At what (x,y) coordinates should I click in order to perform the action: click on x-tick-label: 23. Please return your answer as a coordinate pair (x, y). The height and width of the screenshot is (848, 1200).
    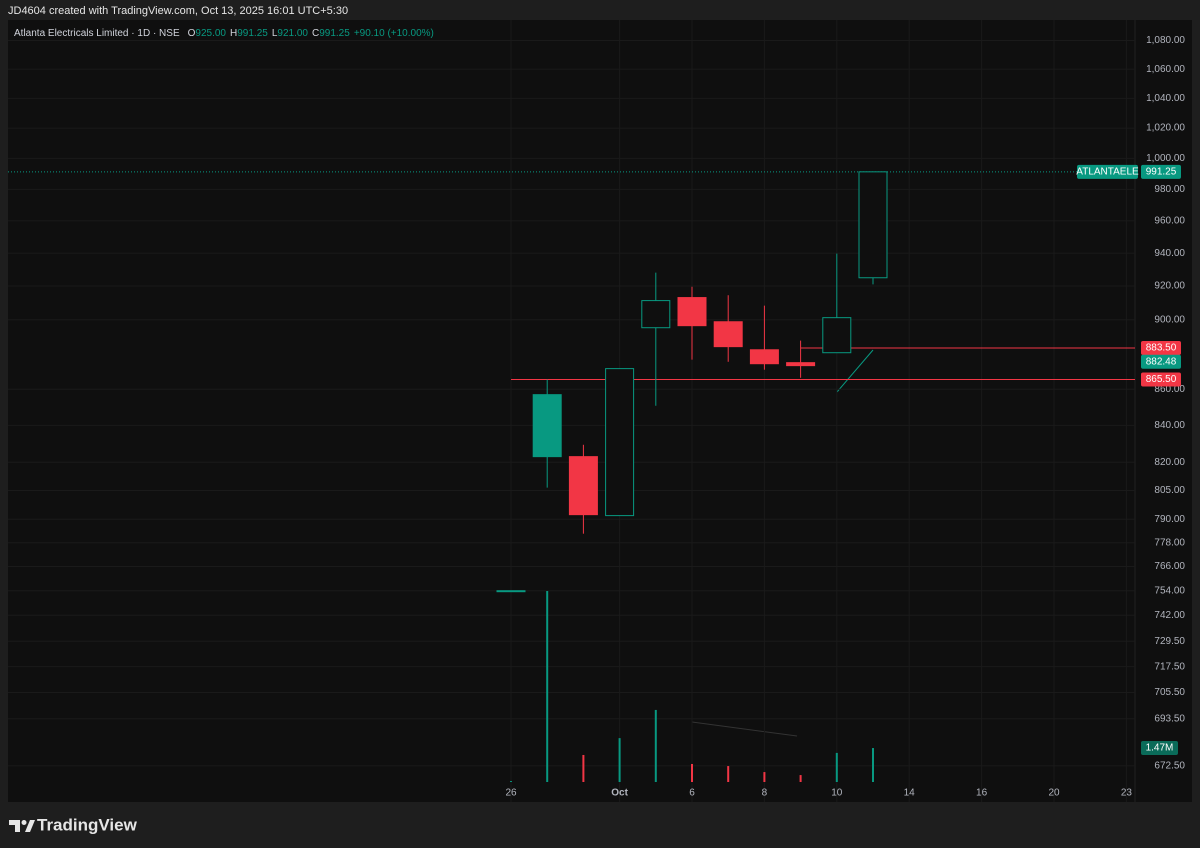
    Looking at the image, I should click on (1127, 793).